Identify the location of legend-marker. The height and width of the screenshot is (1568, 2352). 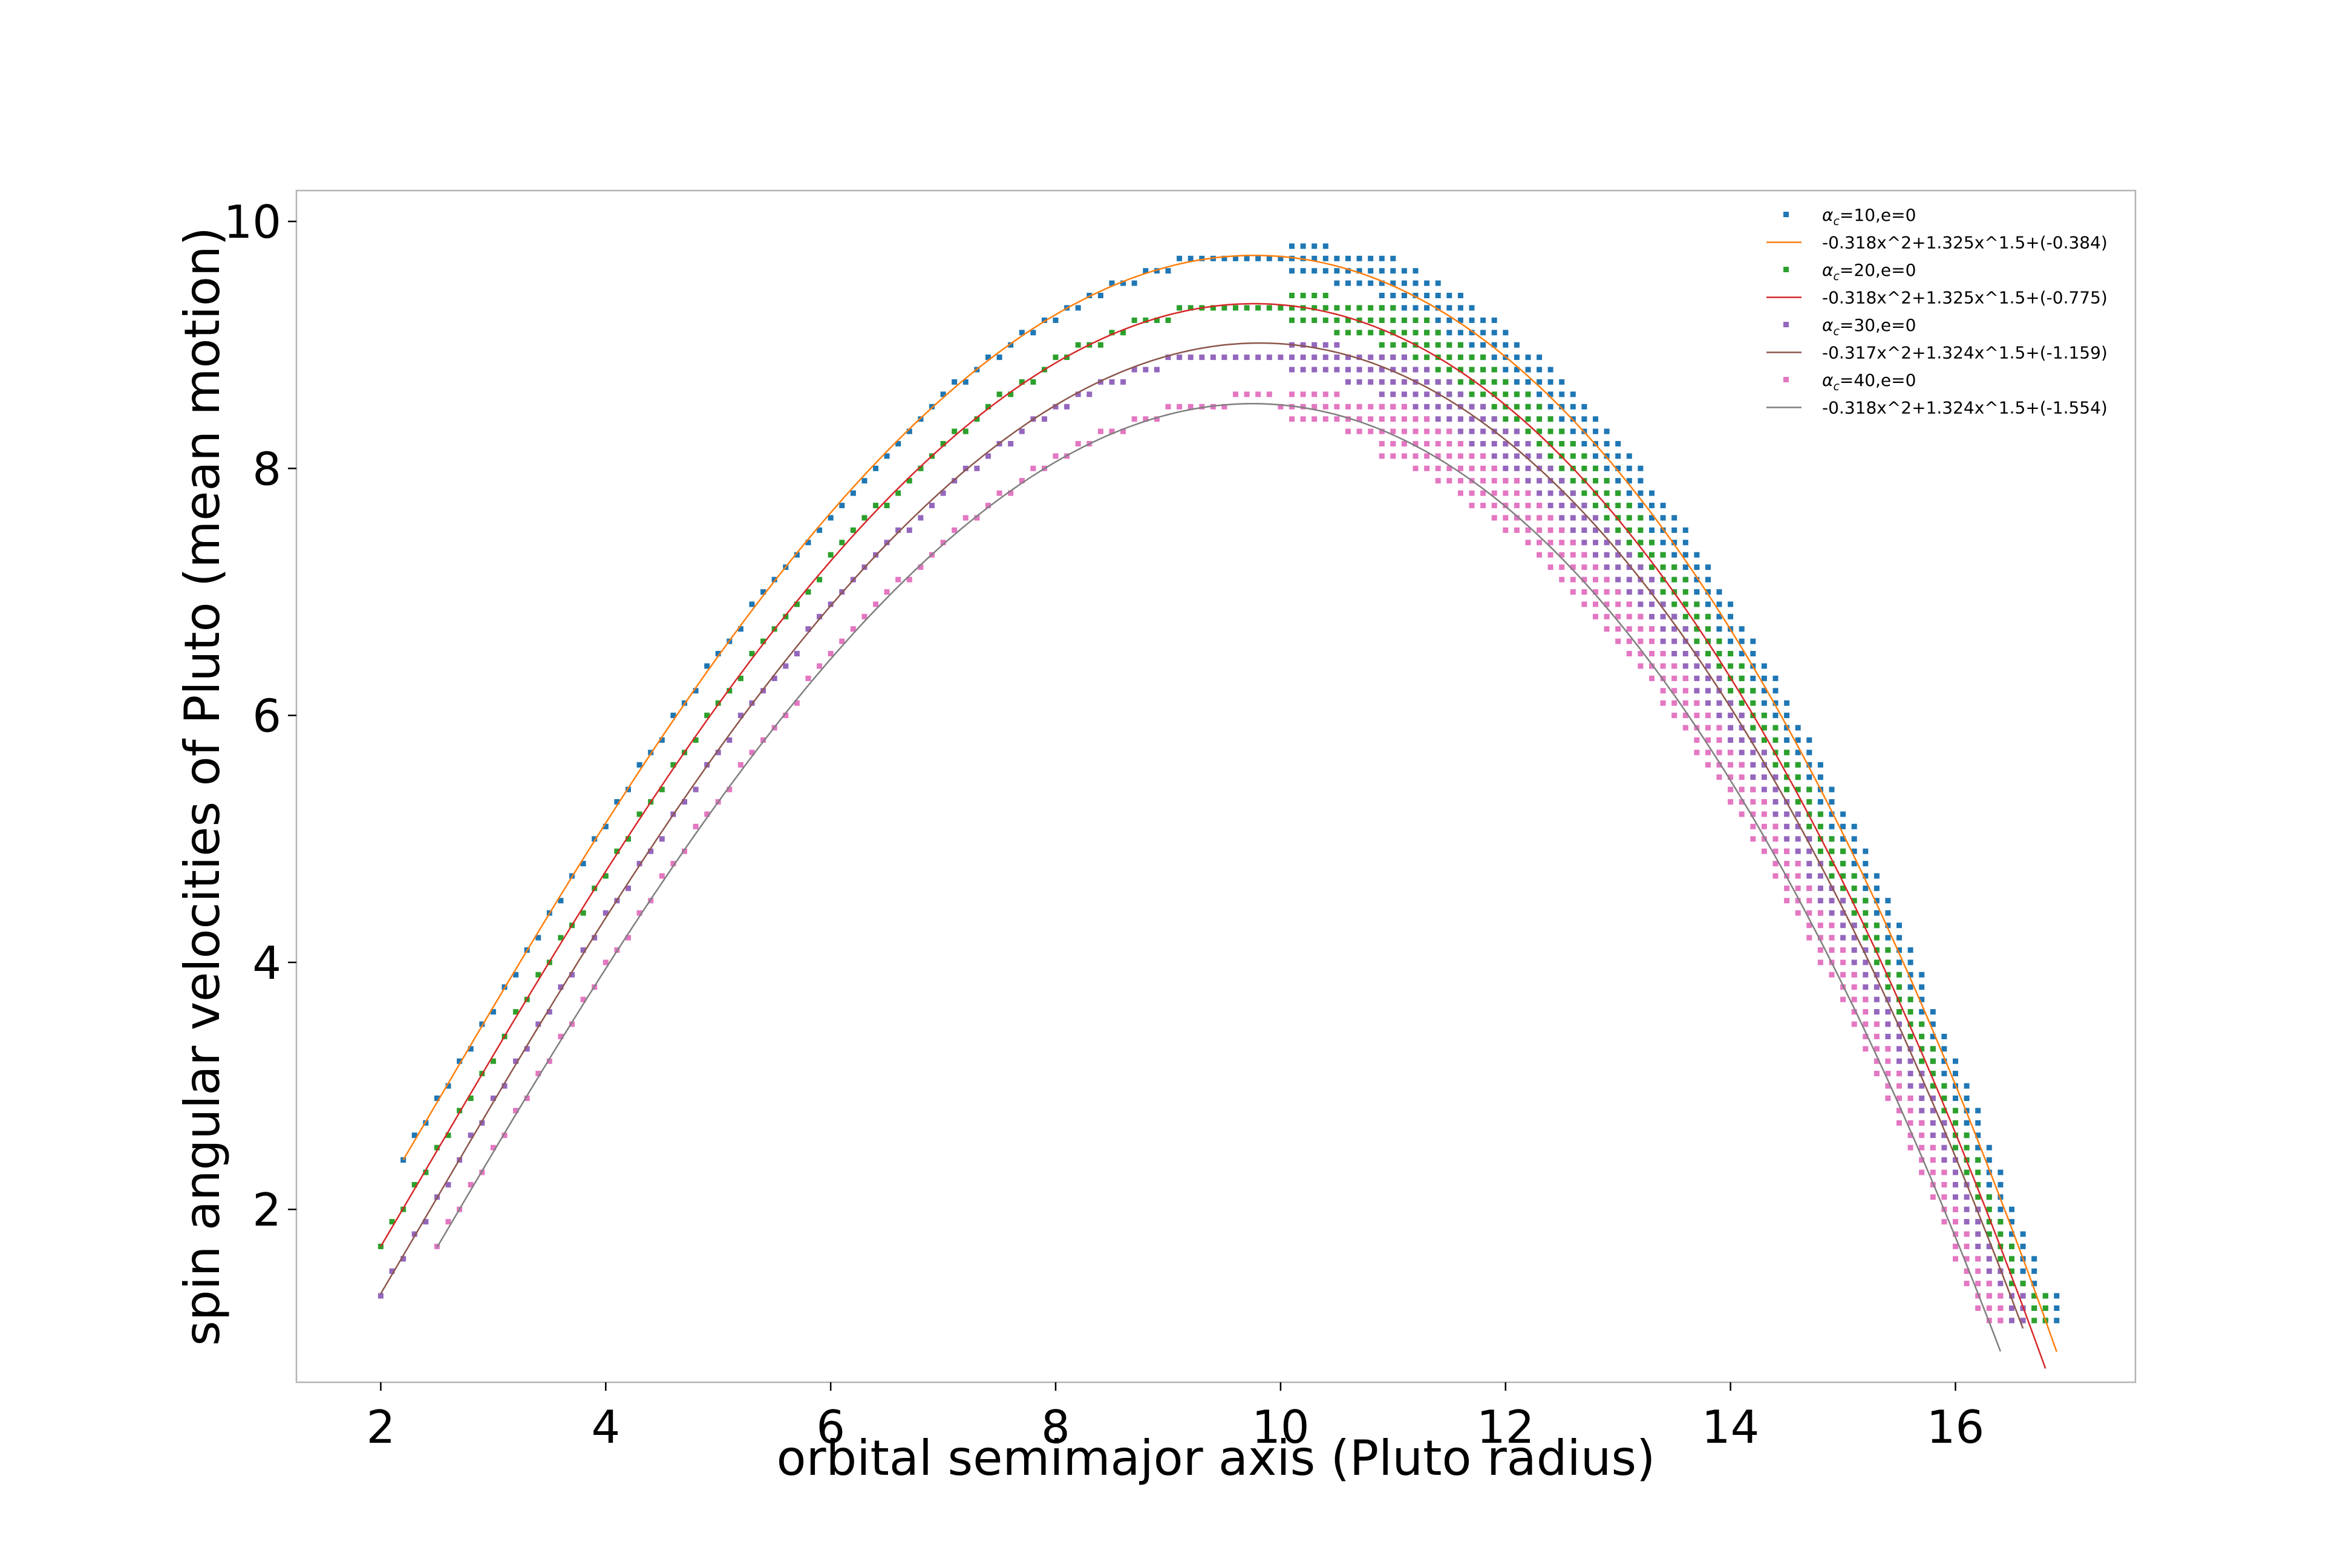
(1786, 269).